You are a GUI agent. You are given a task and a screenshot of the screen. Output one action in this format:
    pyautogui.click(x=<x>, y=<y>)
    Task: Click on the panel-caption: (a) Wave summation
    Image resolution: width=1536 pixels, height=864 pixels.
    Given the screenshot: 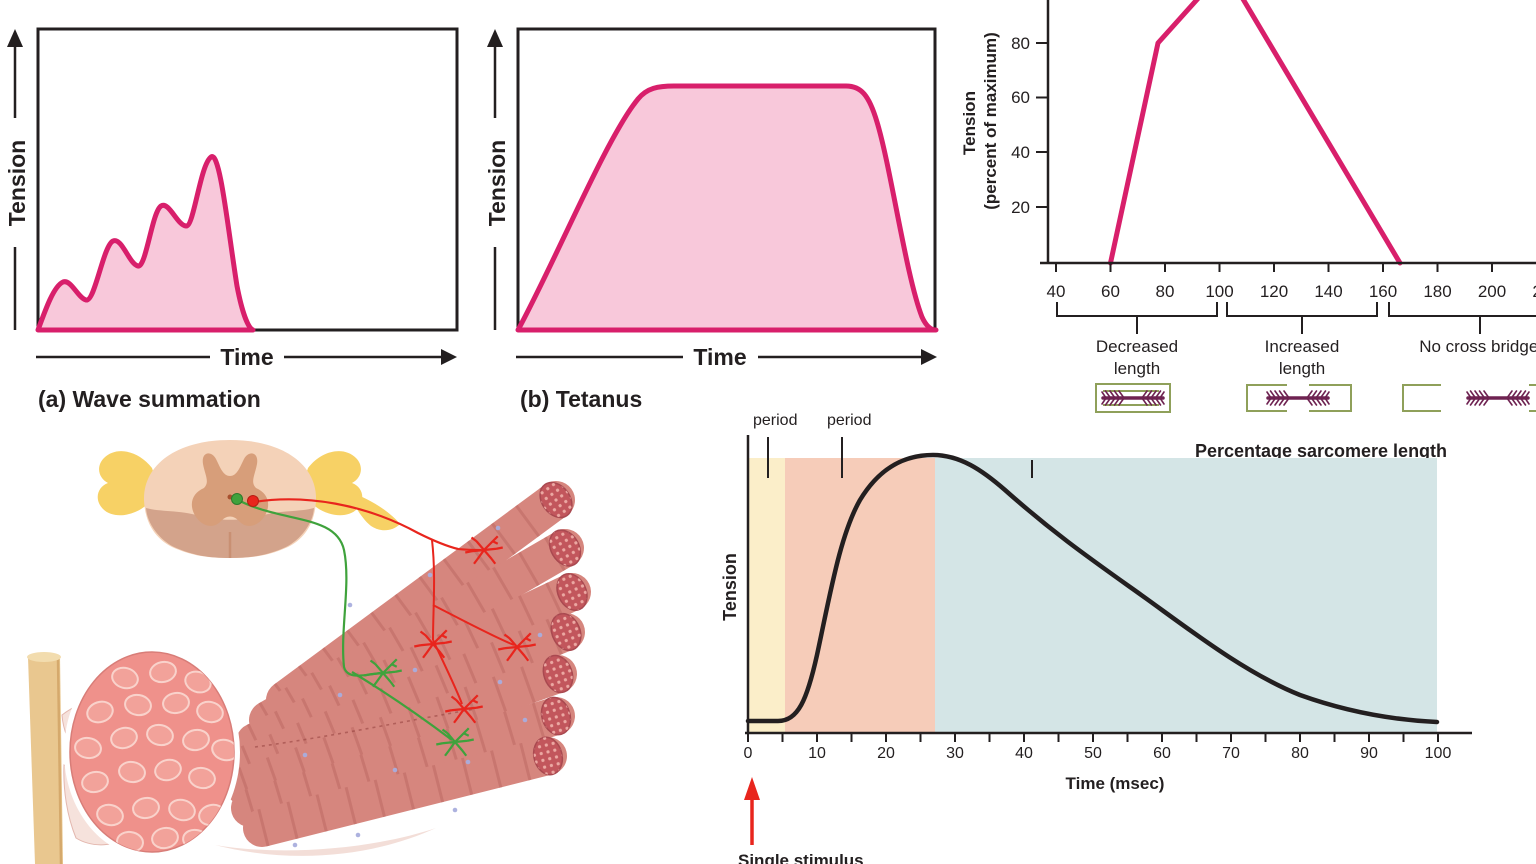 What is the action you would take?
    pyautogui.click(x=149, y=399)
    